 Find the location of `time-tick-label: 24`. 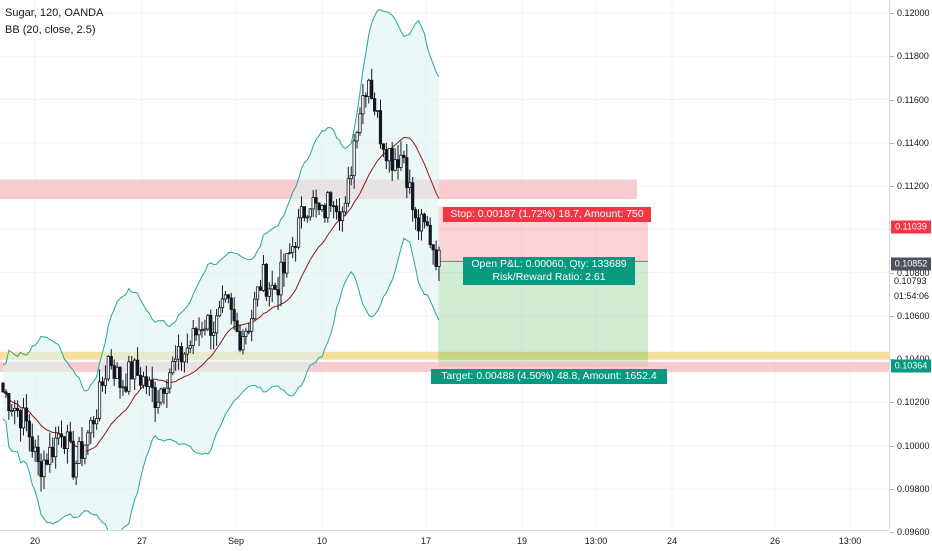

time-tick-label: 24 is located at coordinates (672, 541).